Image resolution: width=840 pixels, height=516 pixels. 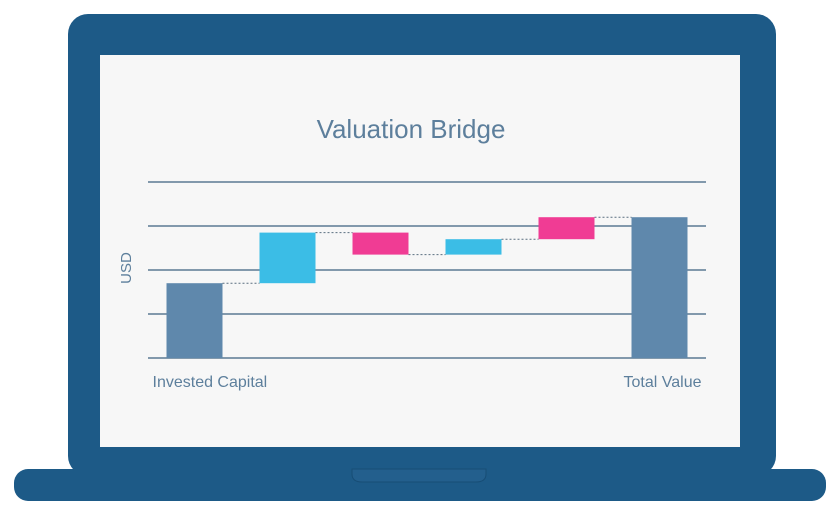 I want to click on laptop-notch, so click(x=419, y=475).